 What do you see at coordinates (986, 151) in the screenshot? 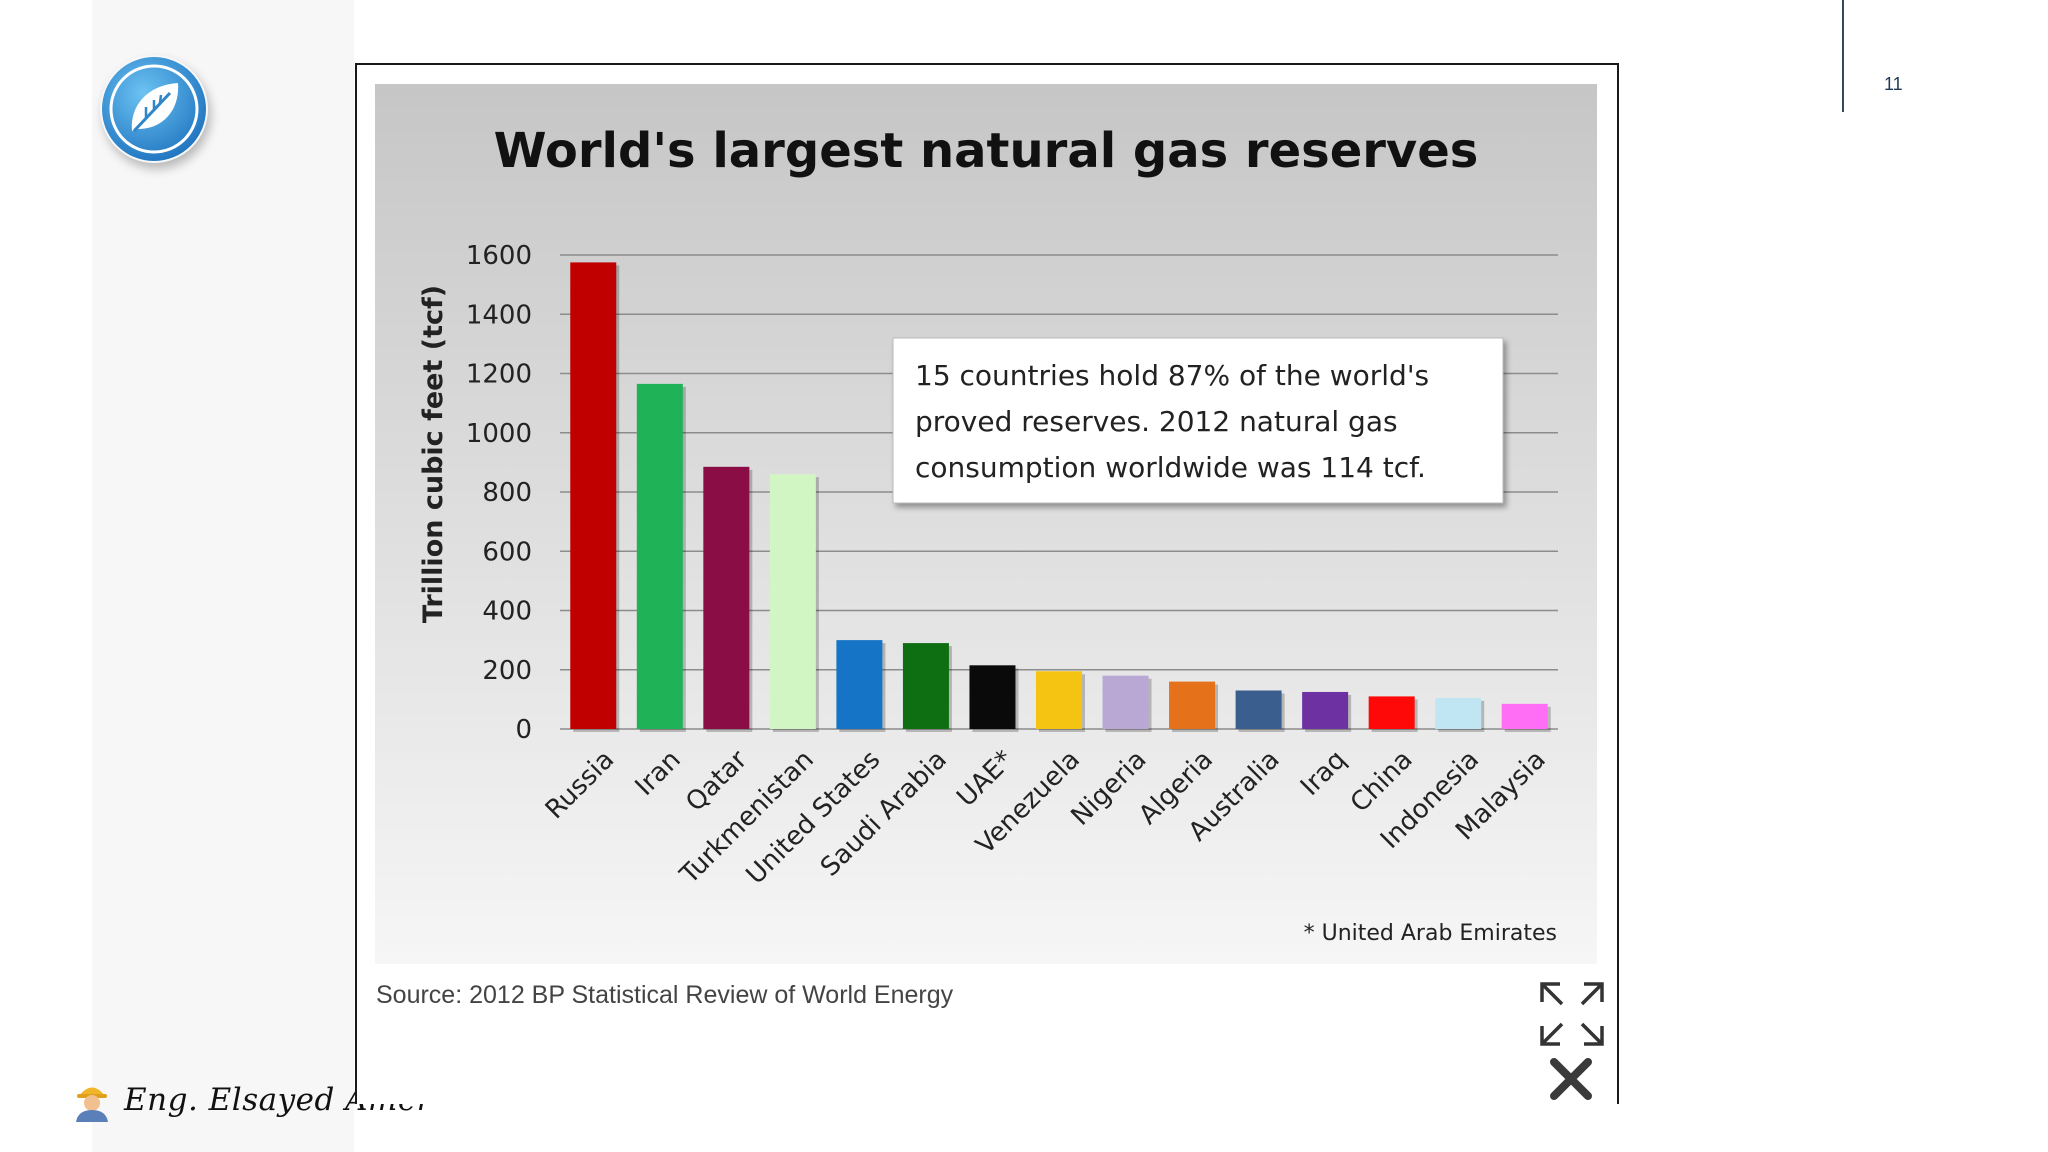
I see `chart-title: World's largest natural gas reserves` at bounding box center [986, 151].